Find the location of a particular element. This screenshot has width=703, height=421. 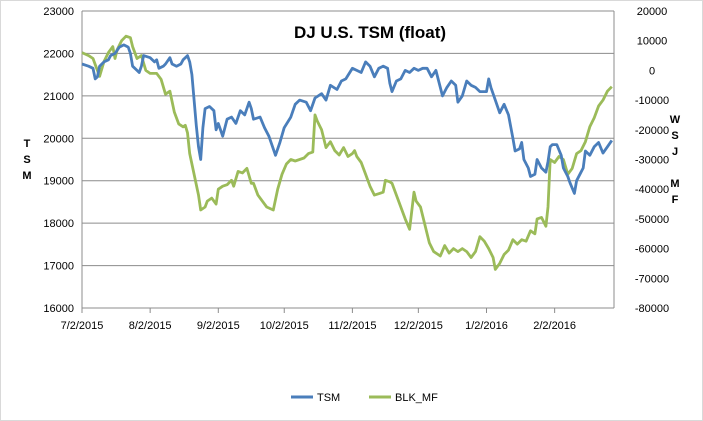

right-tick-label: -30000 is located at coordinates (652, 161).